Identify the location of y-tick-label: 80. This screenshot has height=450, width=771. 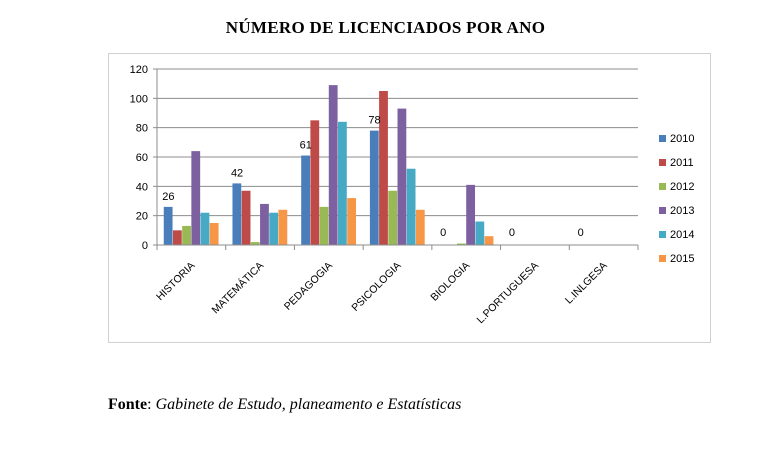
(142, 129).